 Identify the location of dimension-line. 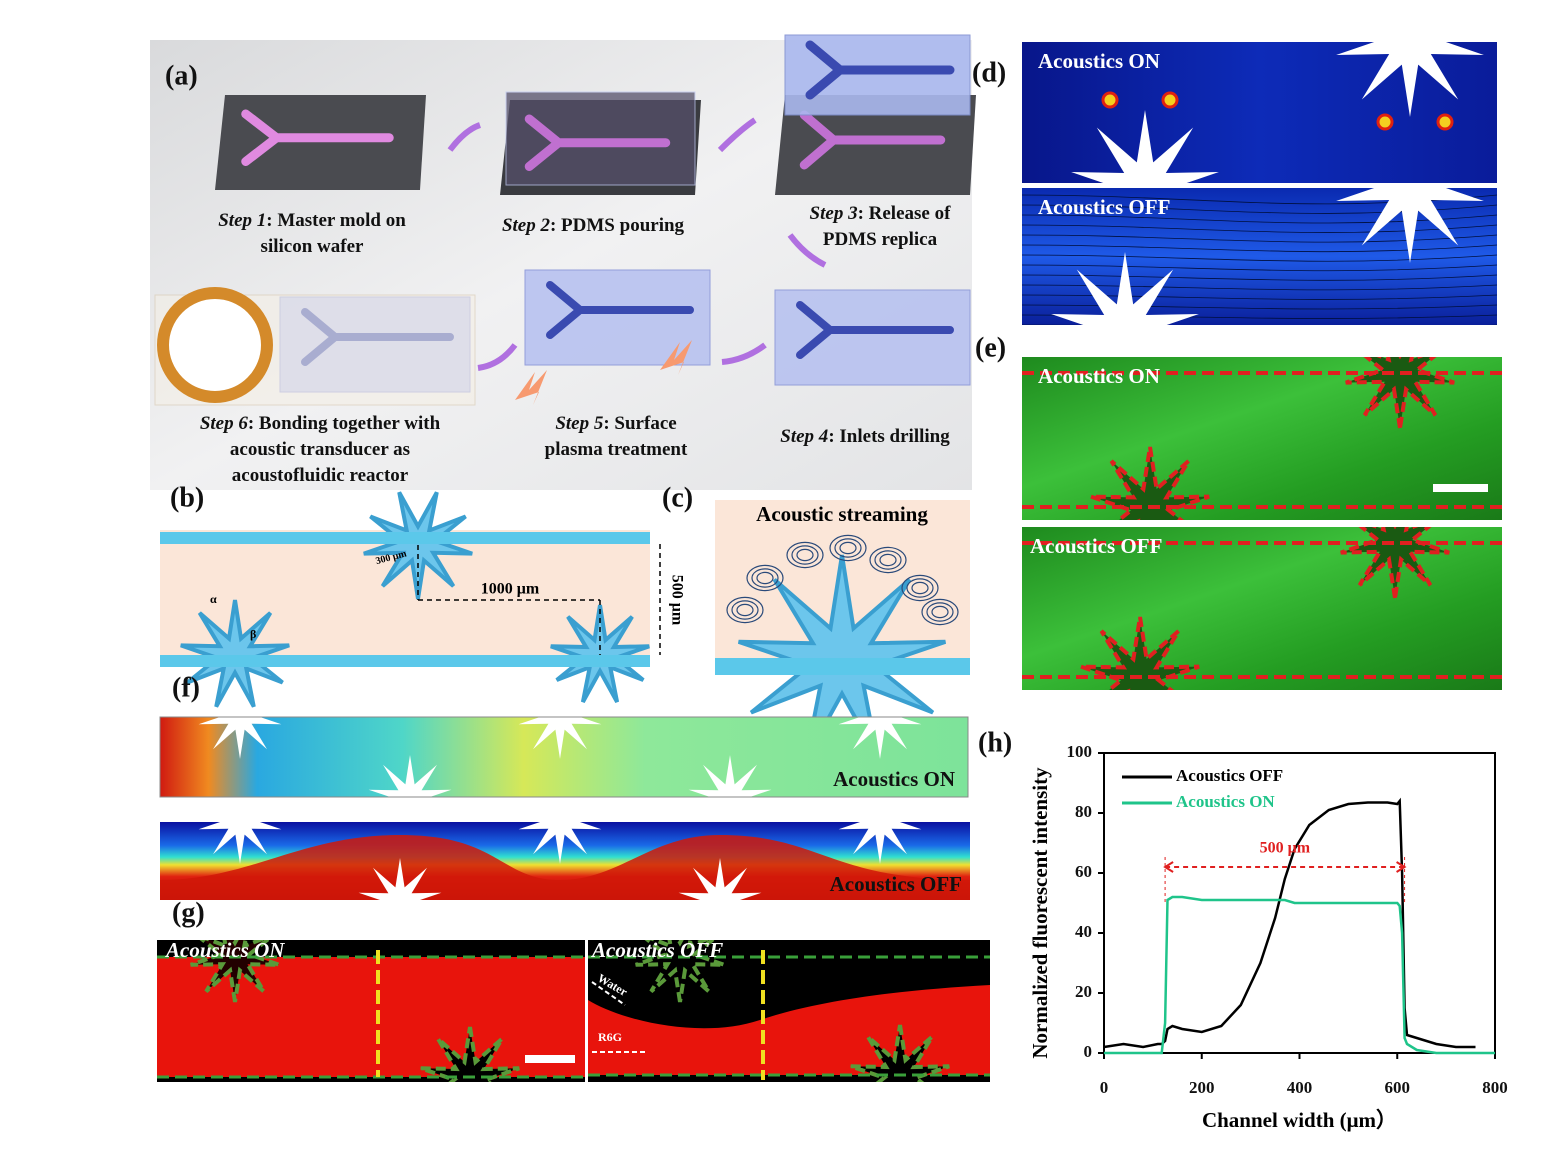
(539, 599).